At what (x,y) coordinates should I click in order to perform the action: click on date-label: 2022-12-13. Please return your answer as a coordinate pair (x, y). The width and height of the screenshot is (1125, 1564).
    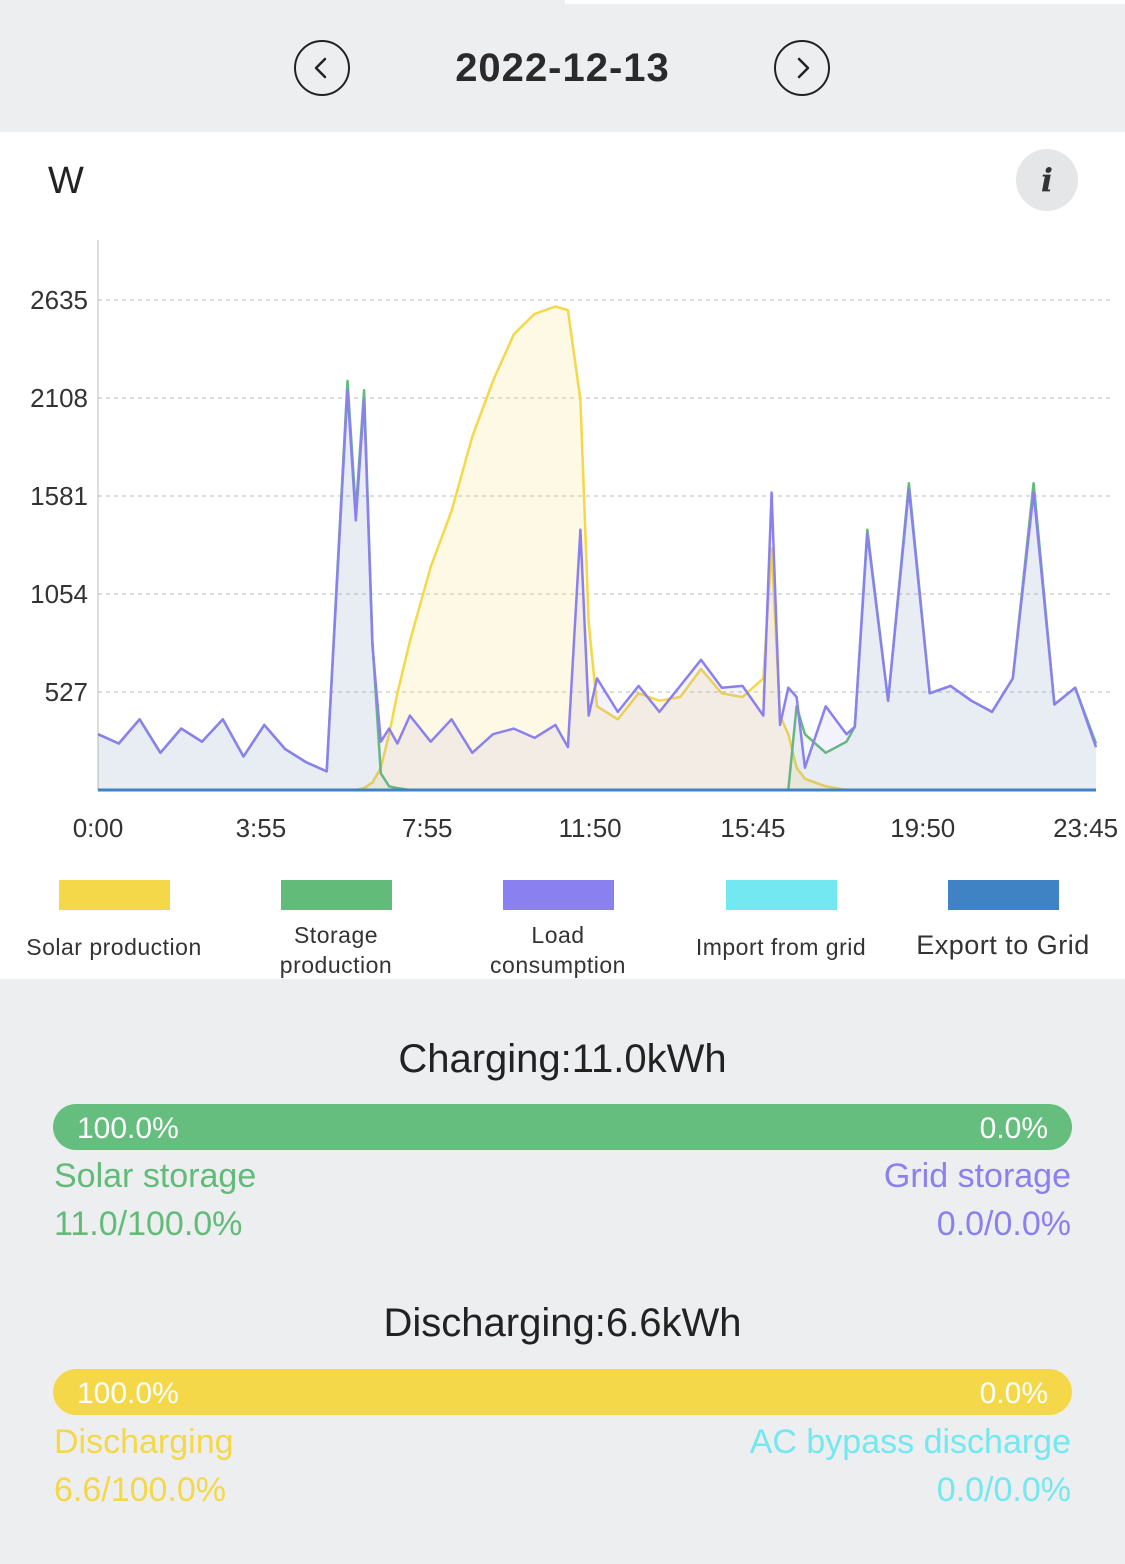
    Looking at the image, I should click on (562, 68).